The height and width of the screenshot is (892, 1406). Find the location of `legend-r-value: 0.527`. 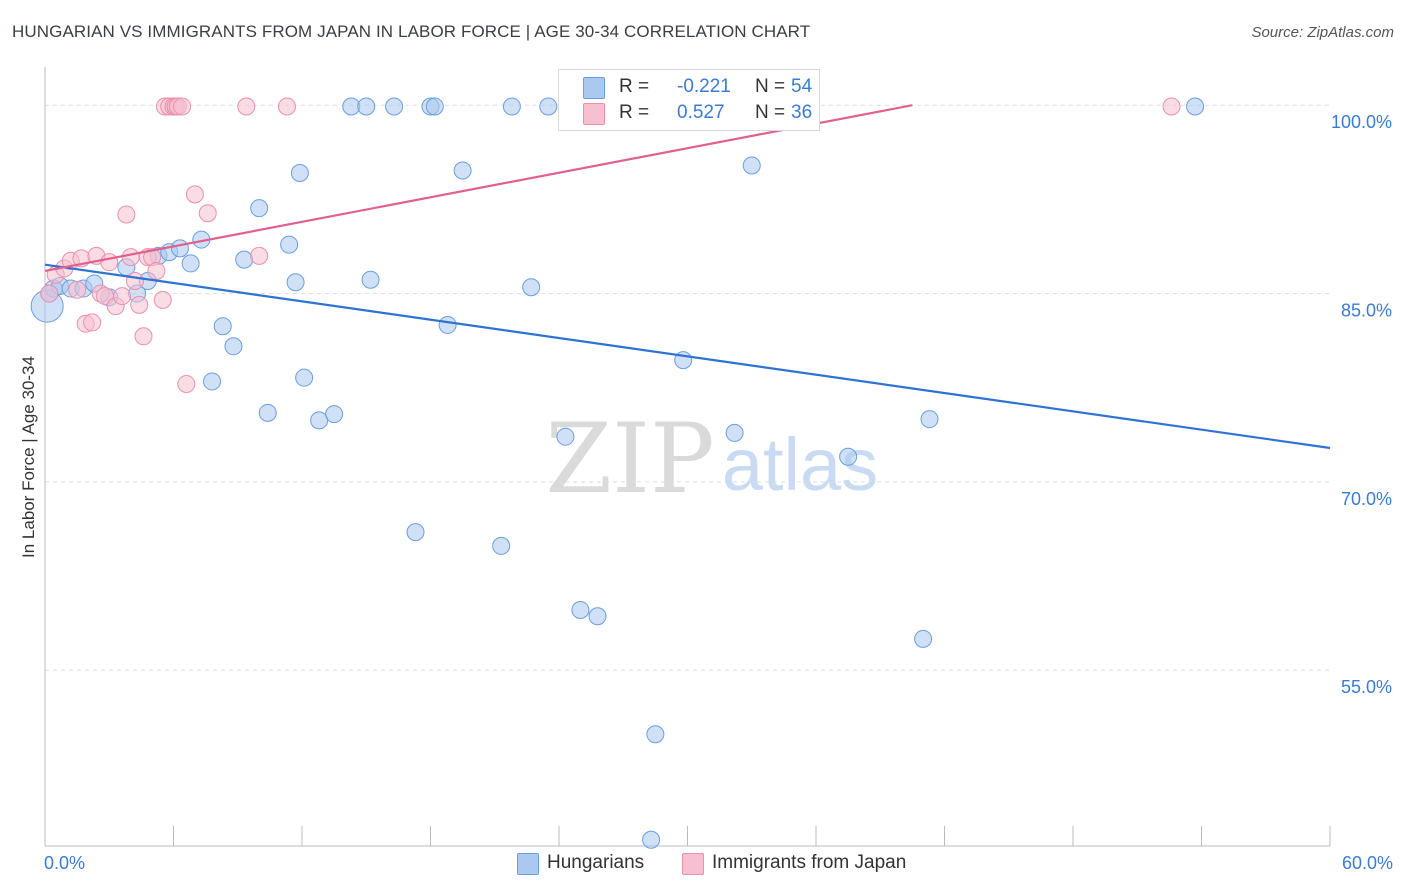

legend-r-value: 0.527 is located at coordinates (701, 112).